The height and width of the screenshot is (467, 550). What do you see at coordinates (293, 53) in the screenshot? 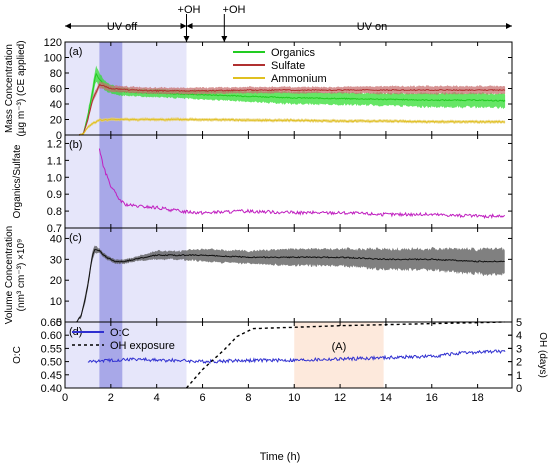
I see `legend-label: Organics` at bounding box center [293, 53].